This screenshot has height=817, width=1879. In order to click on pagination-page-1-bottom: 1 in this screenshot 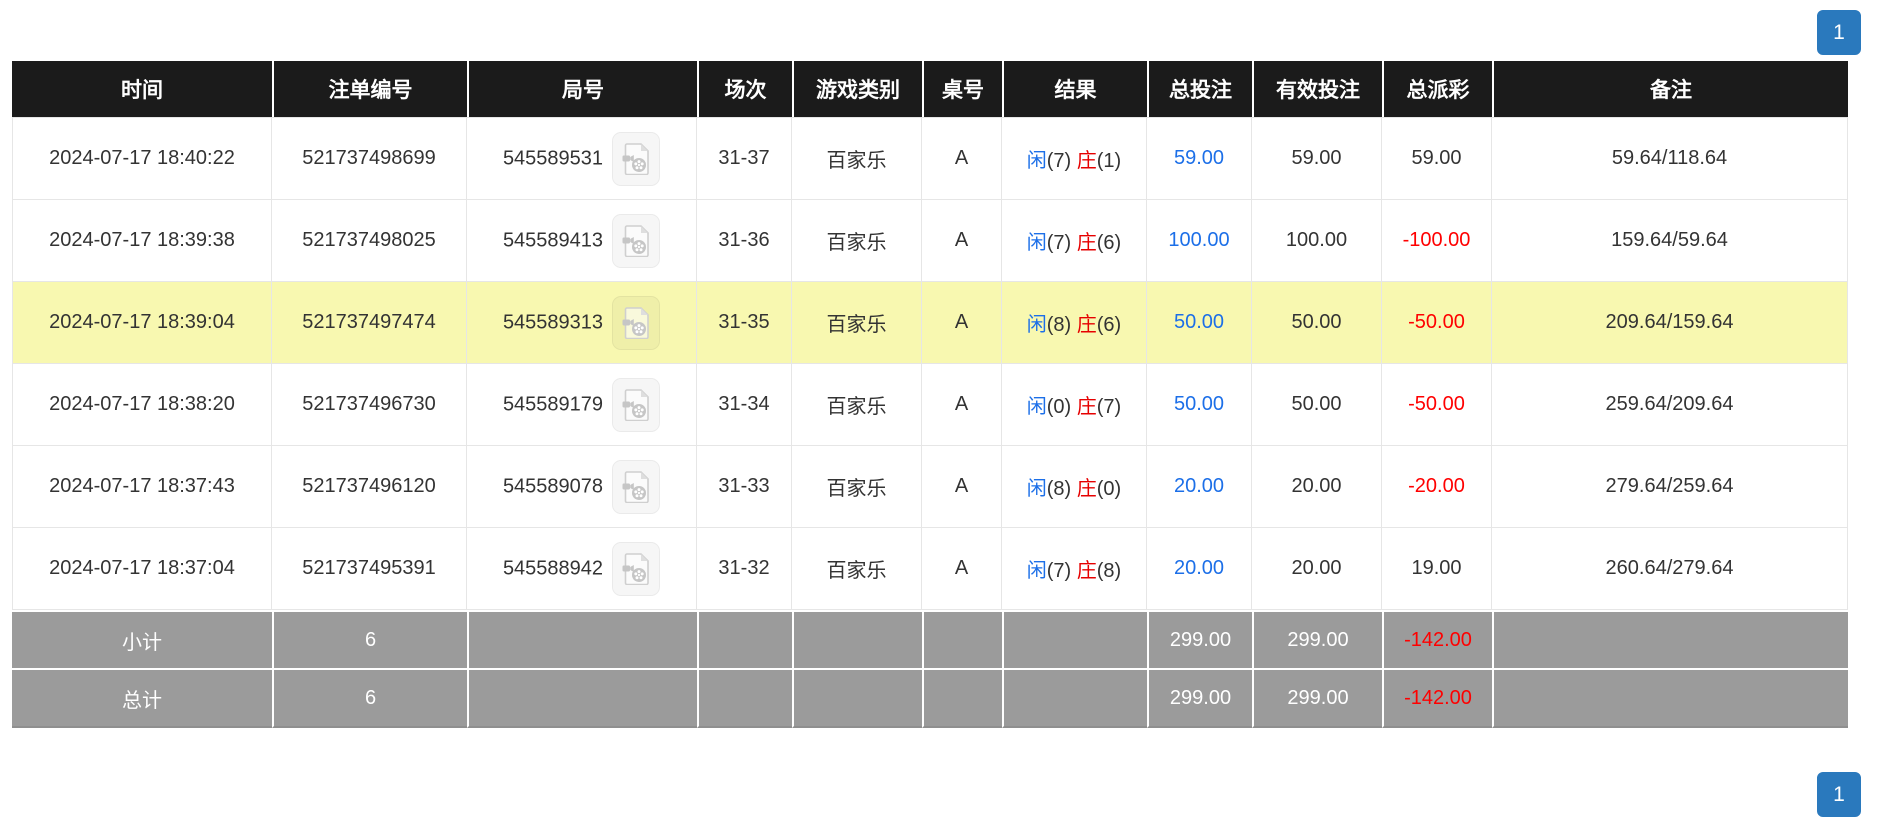, I will do `click(1839, 794)`.